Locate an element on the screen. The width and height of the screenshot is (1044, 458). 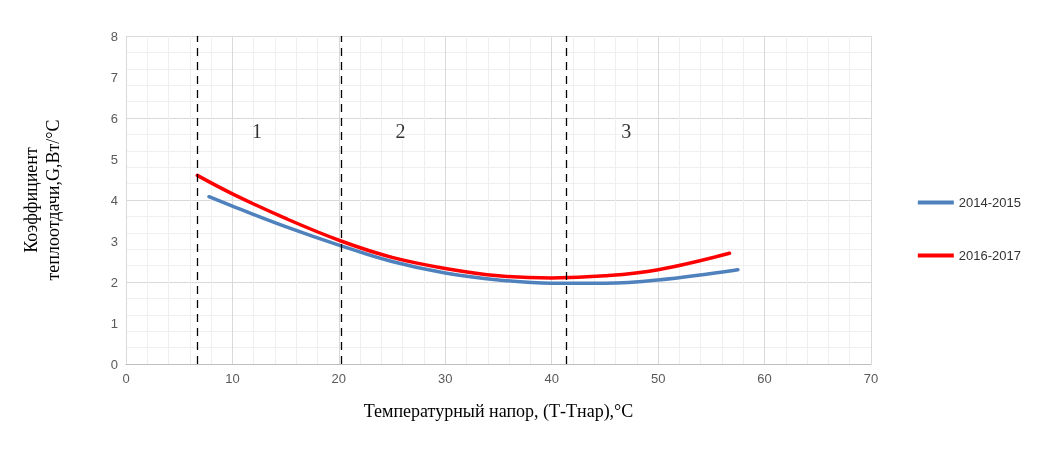
y-tick-label: 8 is located at coordinates (114, 36).